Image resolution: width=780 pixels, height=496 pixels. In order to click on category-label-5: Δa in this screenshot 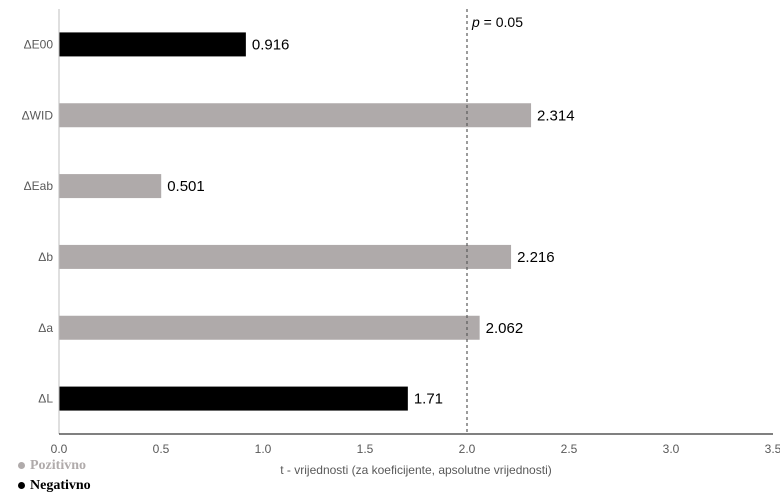, I will do `click(45, 328)`.